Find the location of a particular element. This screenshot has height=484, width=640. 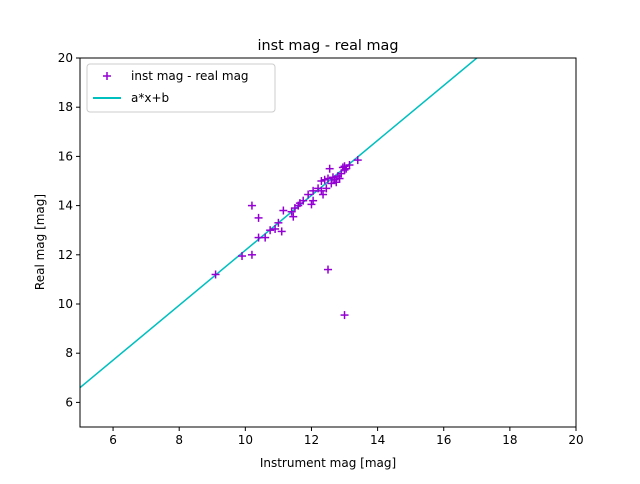

legend-label-fit: a*x+b is located at coordinates (150, 98).